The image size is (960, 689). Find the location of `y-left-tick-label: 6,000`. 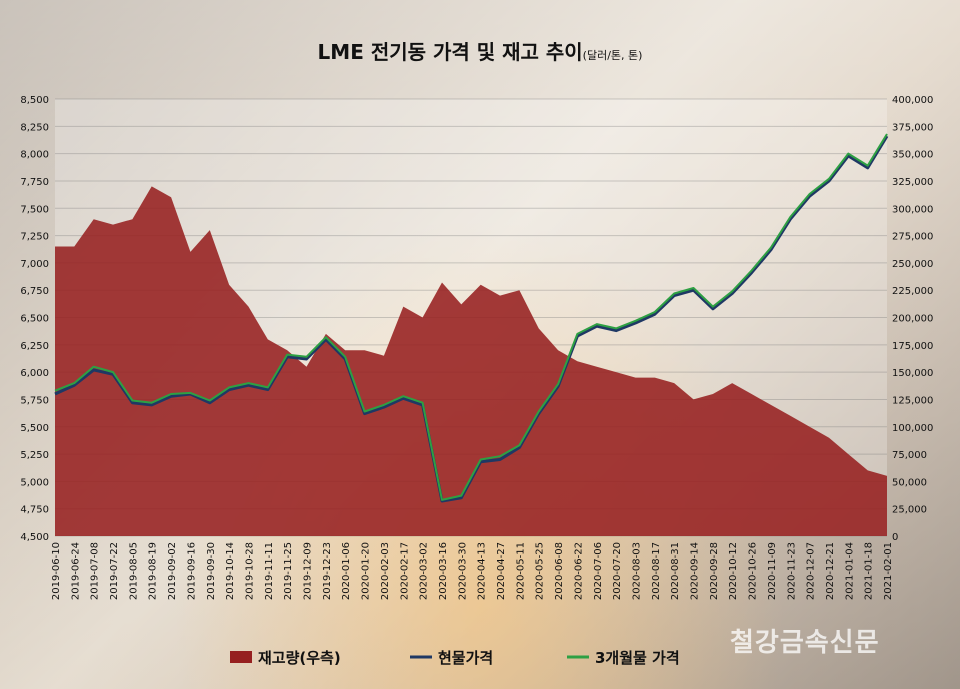

y-left-tick-label: 6,000 is located at coordinates (34, 373).